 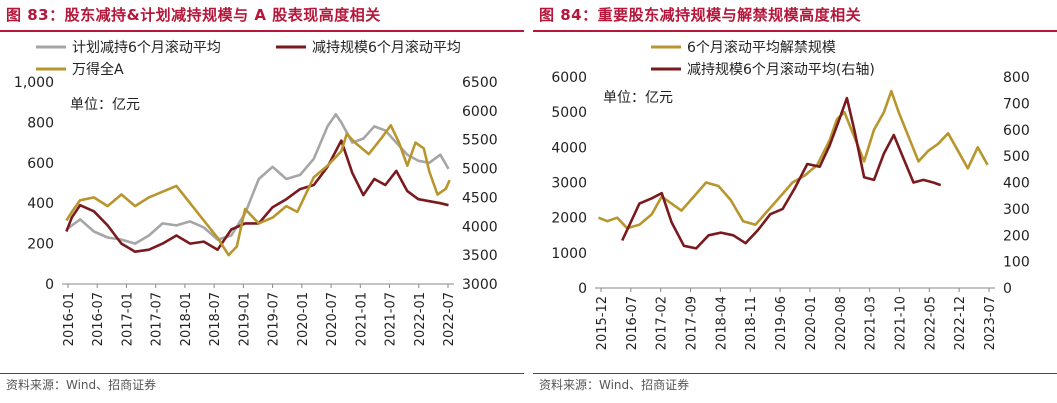 I want to click on x-axis-tick-label: 2021-03, so click(x=871, y=323).